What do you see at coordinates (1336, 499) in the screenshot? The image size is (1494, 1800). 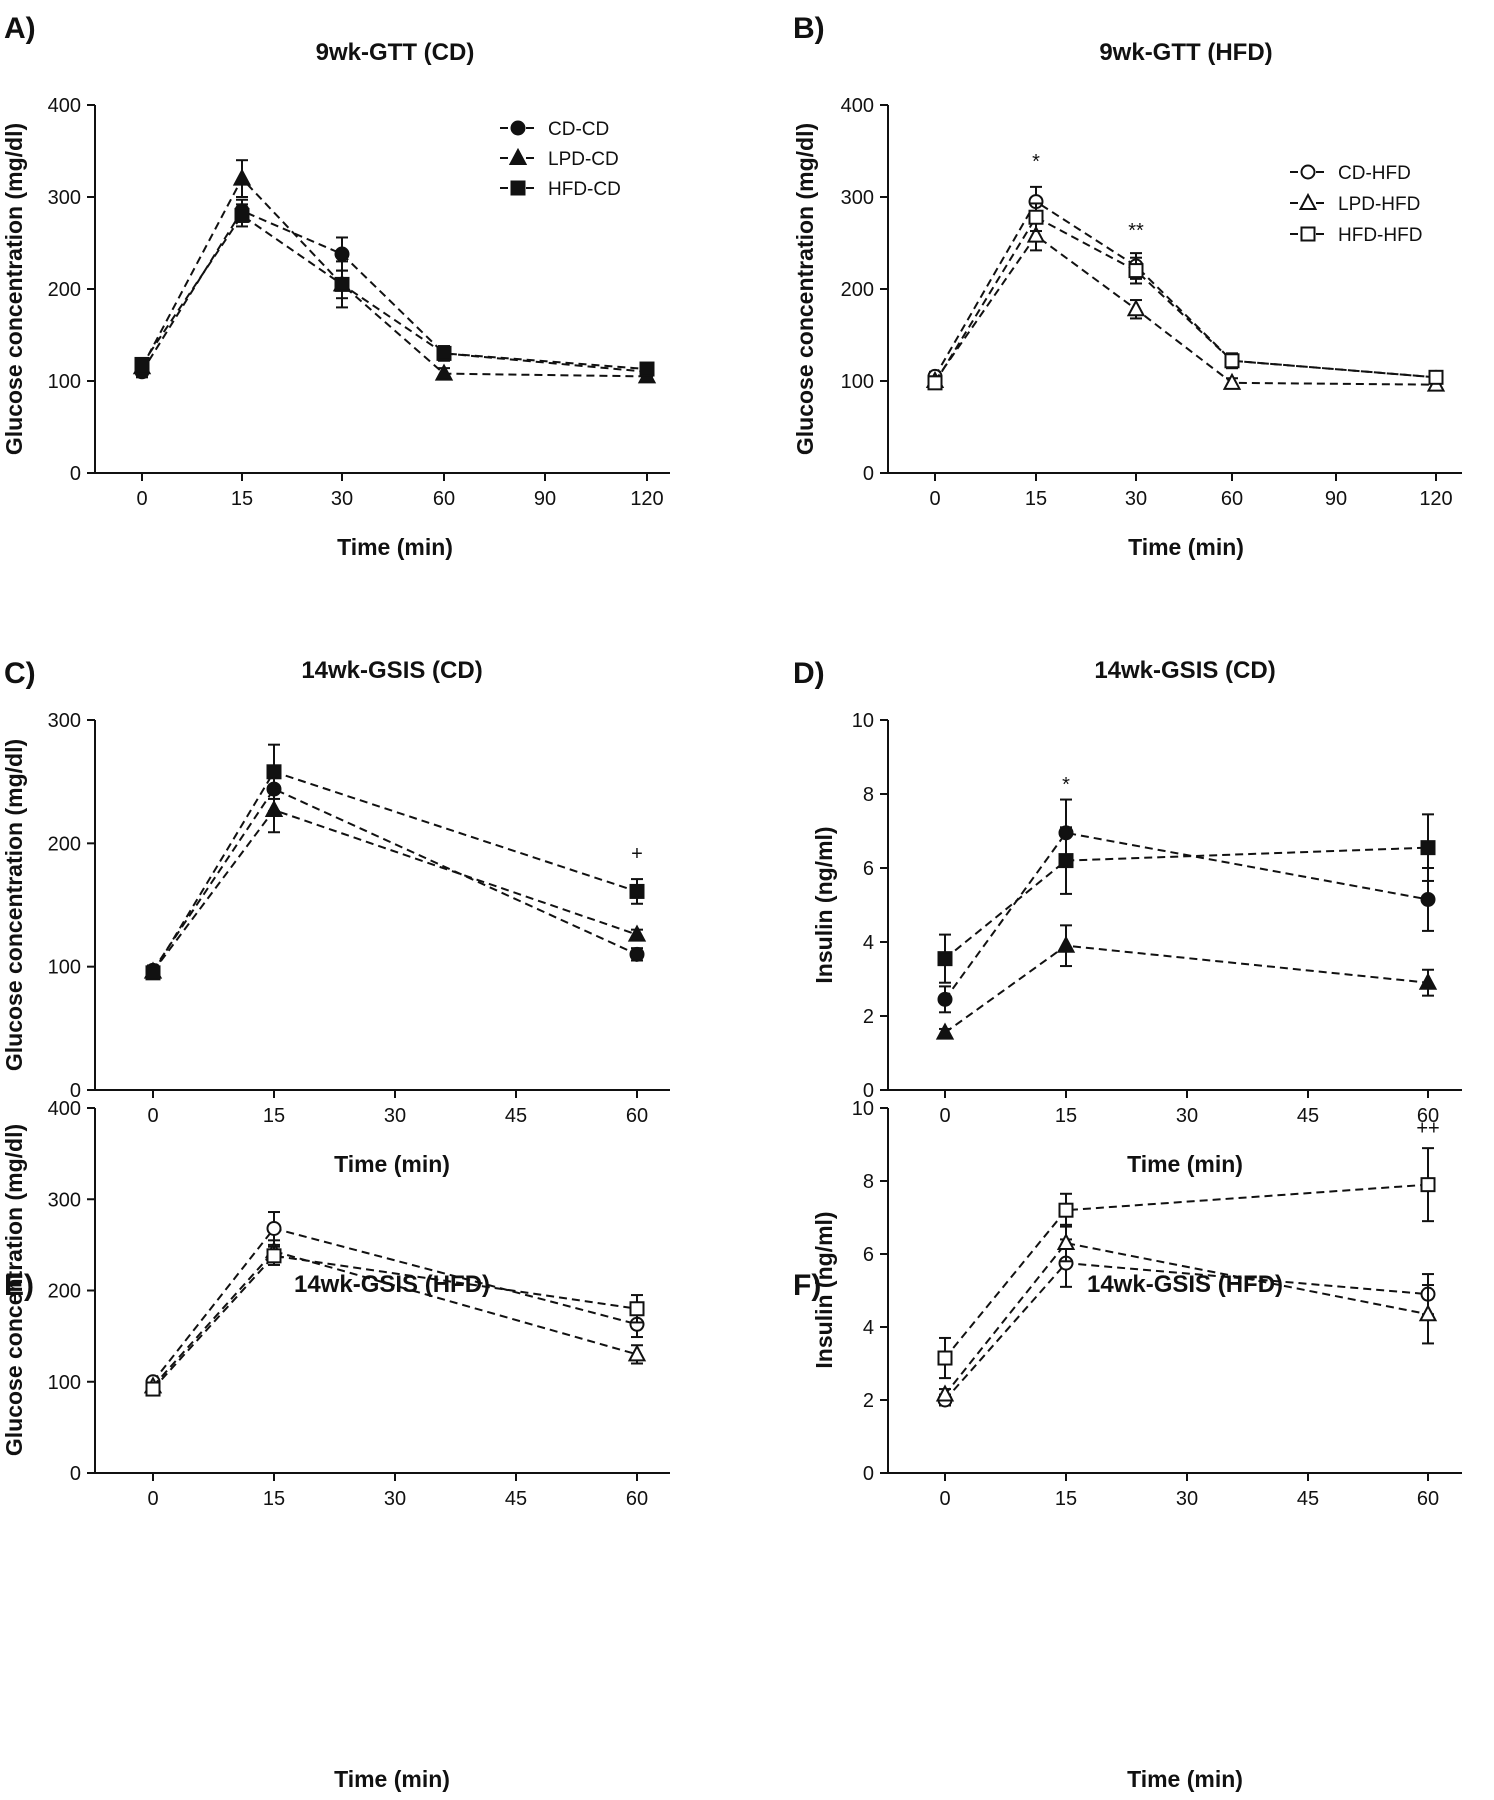 I see `x-tick-label: 90` at bounding box center [1336, 499].